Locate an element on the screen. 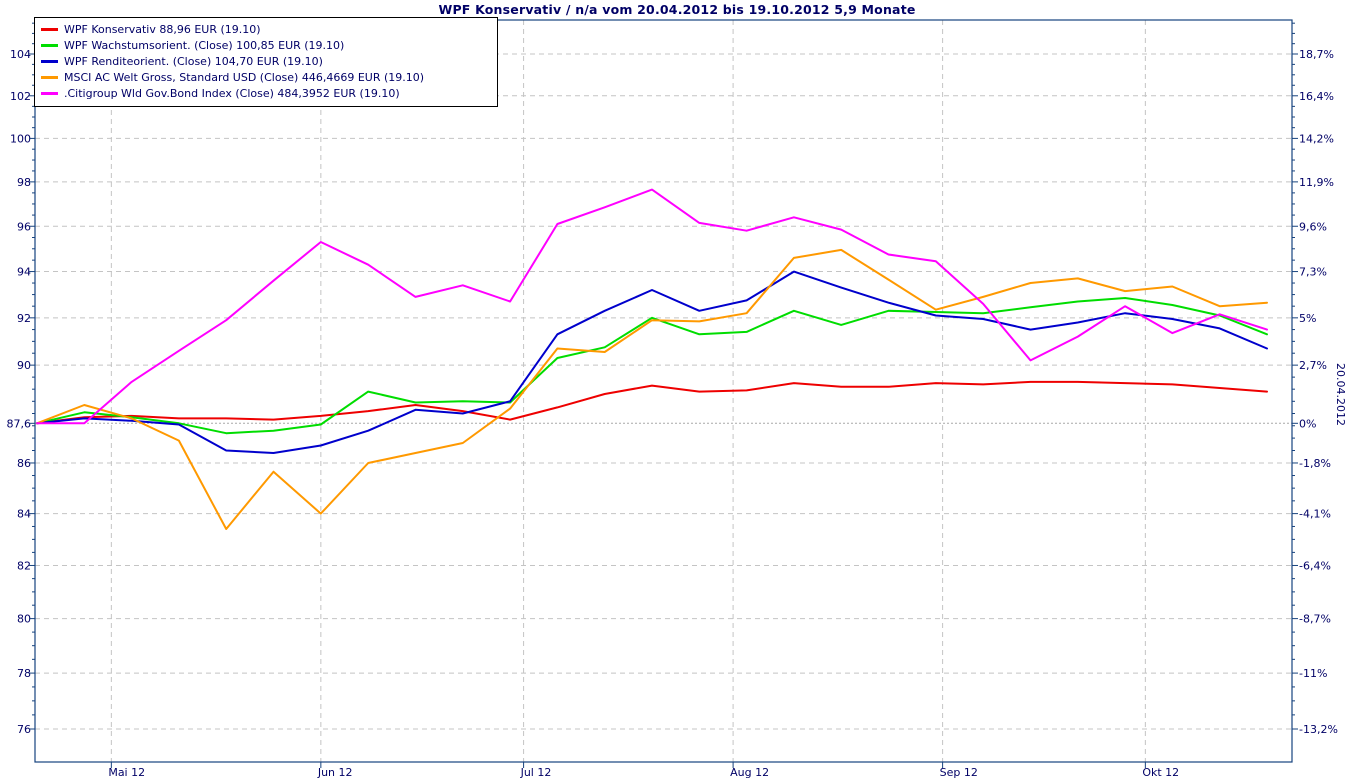 The height and width of the screenshot is (781, 1354). y-axis-price-label: 100 is located at coordinates (20, 138).